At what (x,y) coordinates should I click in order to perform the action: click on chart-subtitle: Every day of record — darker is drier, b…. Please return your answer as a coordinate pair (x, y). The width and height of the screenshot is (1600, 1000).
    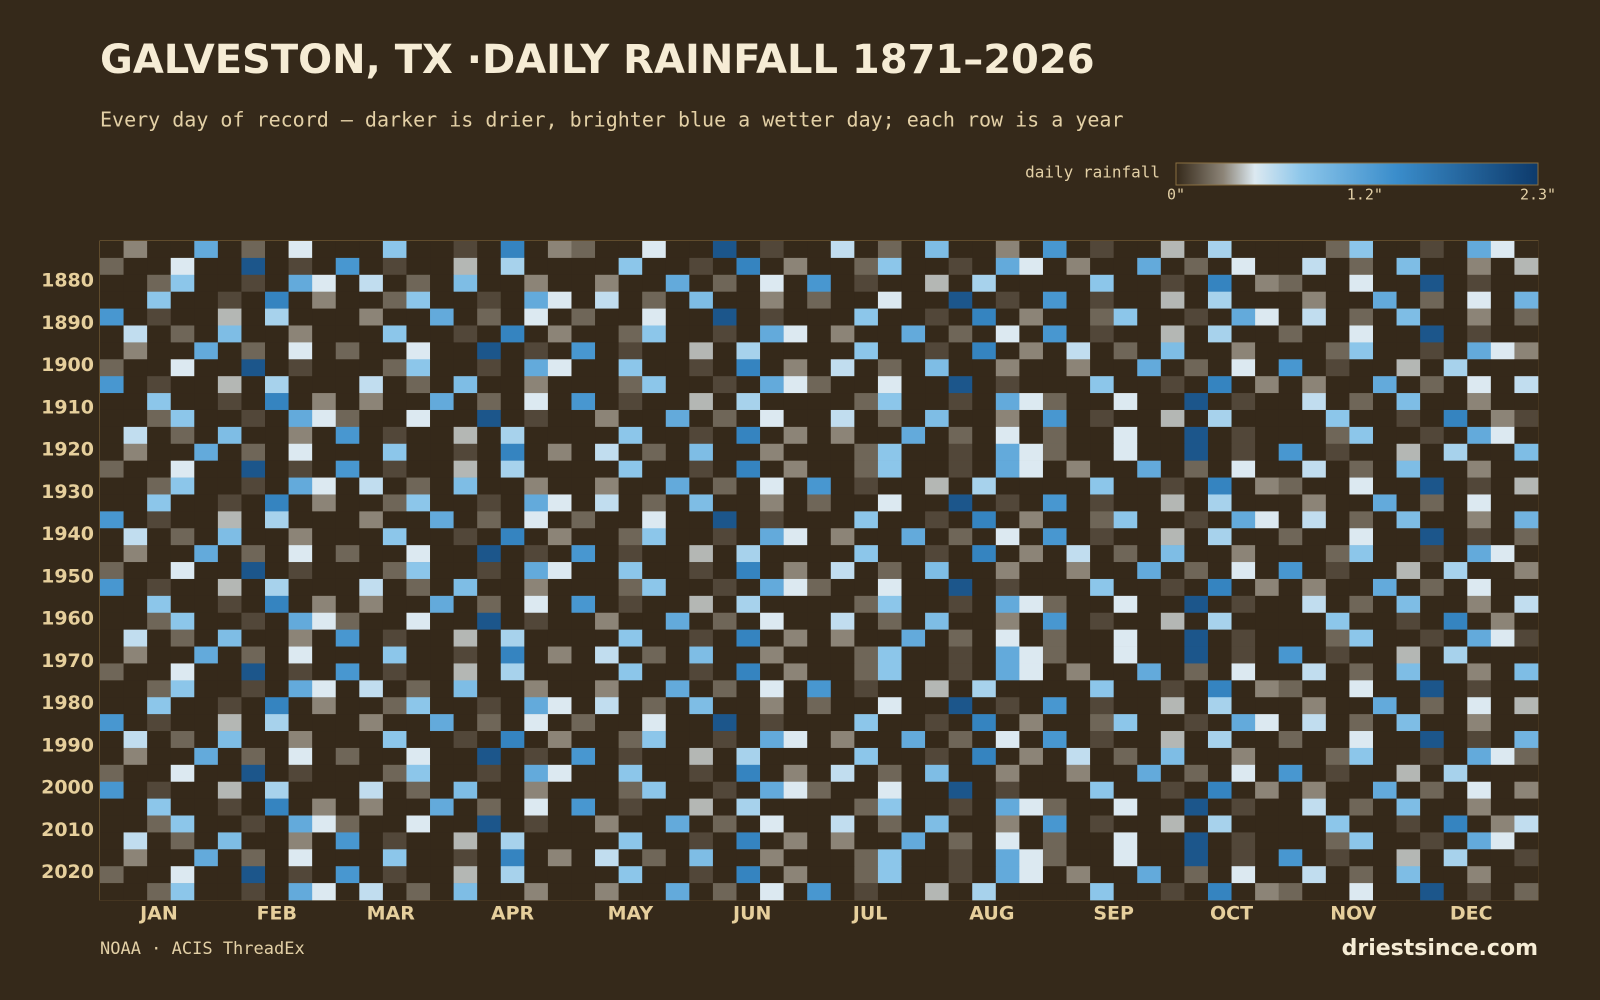
    Looking at the image, I should click on (612, 120).